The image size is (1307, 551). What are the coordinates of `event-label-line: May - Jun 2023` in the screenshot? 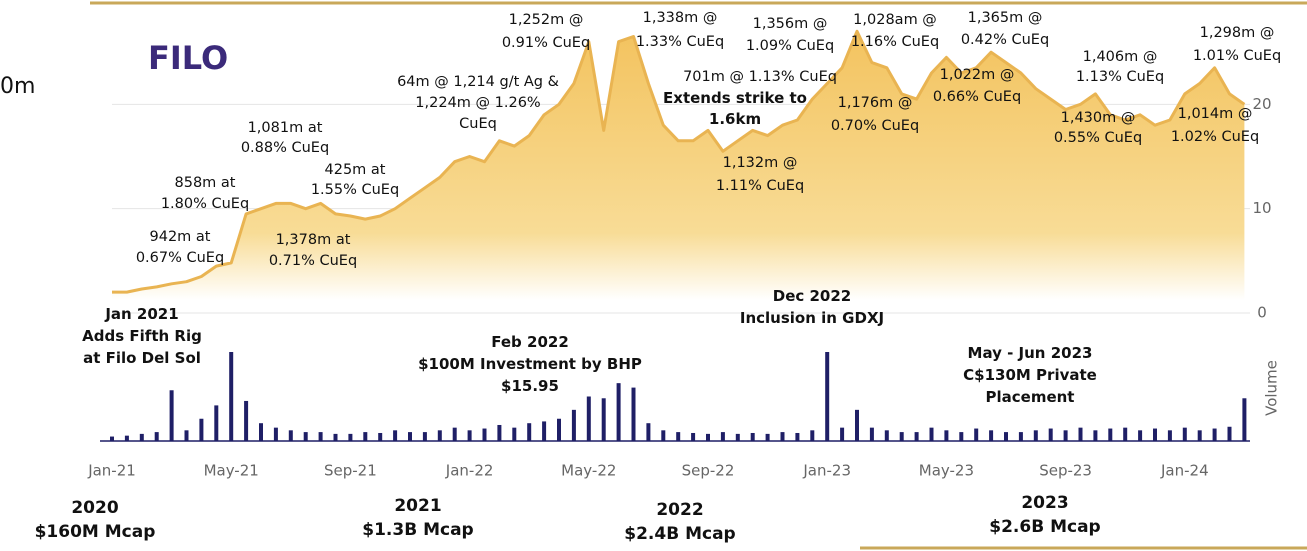 It's located at (1030, 353).